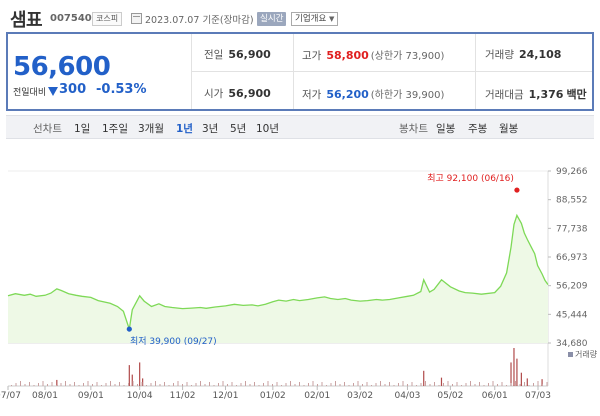 This screenshot has height=416, width=600. Describe the element at coordinates (509, 129) in the screenshot. I see `candle-monthly: 월봉` at that location.